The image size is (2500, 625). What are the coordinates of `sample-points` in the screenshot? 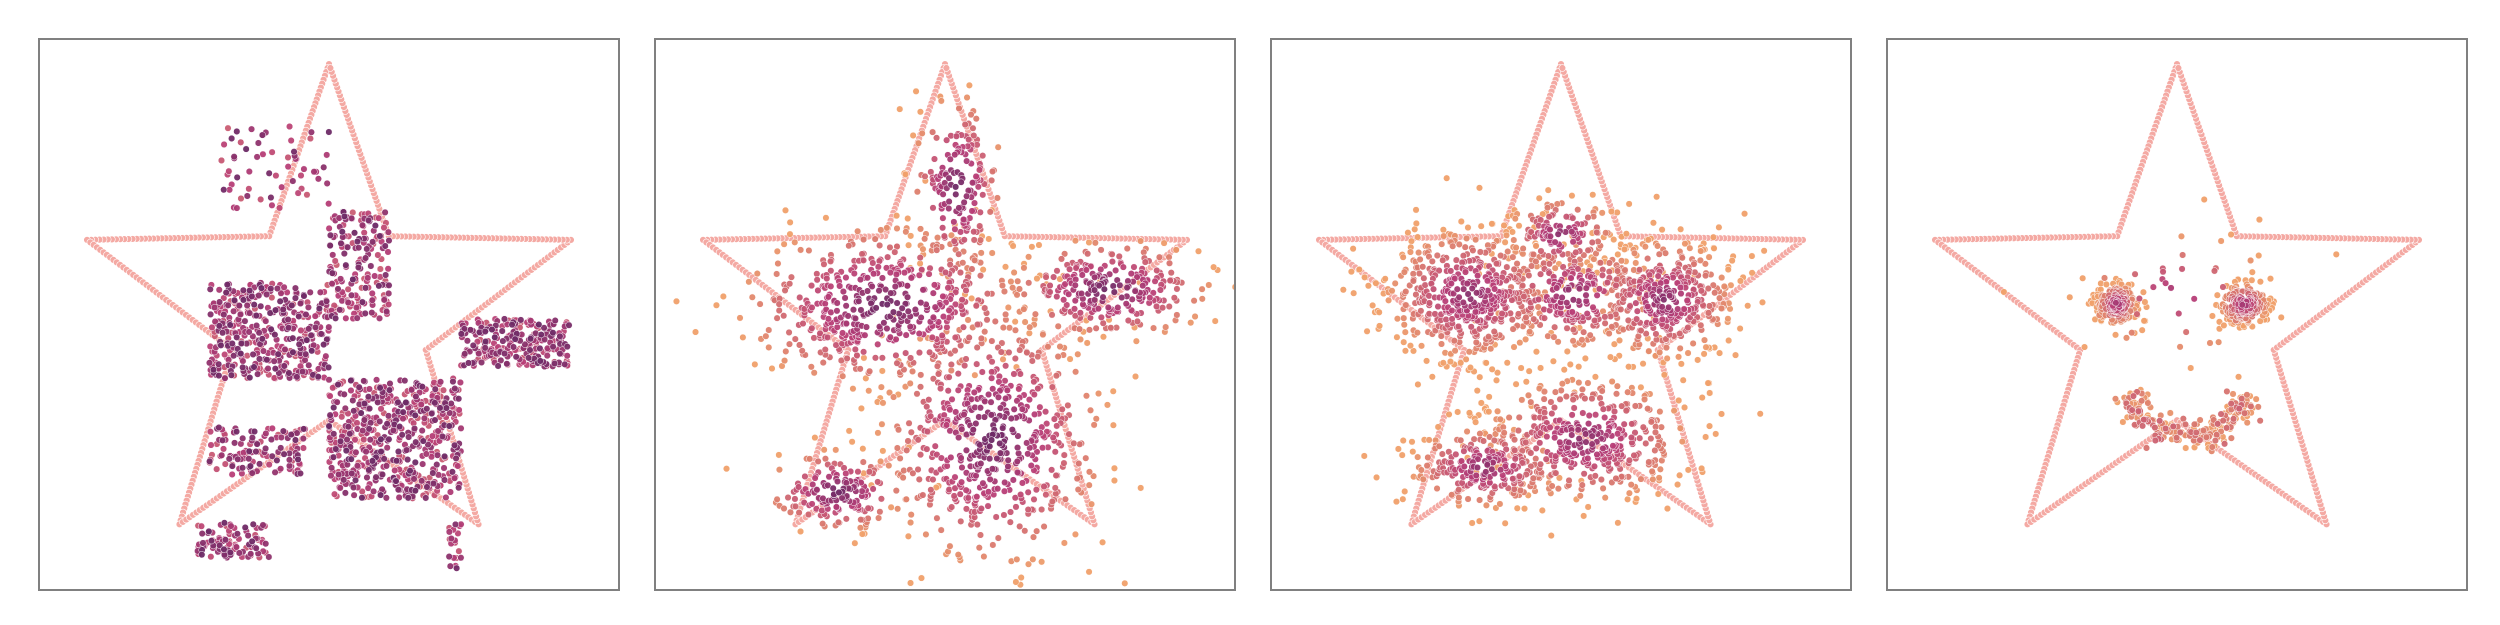 It's located at (1553, 357).